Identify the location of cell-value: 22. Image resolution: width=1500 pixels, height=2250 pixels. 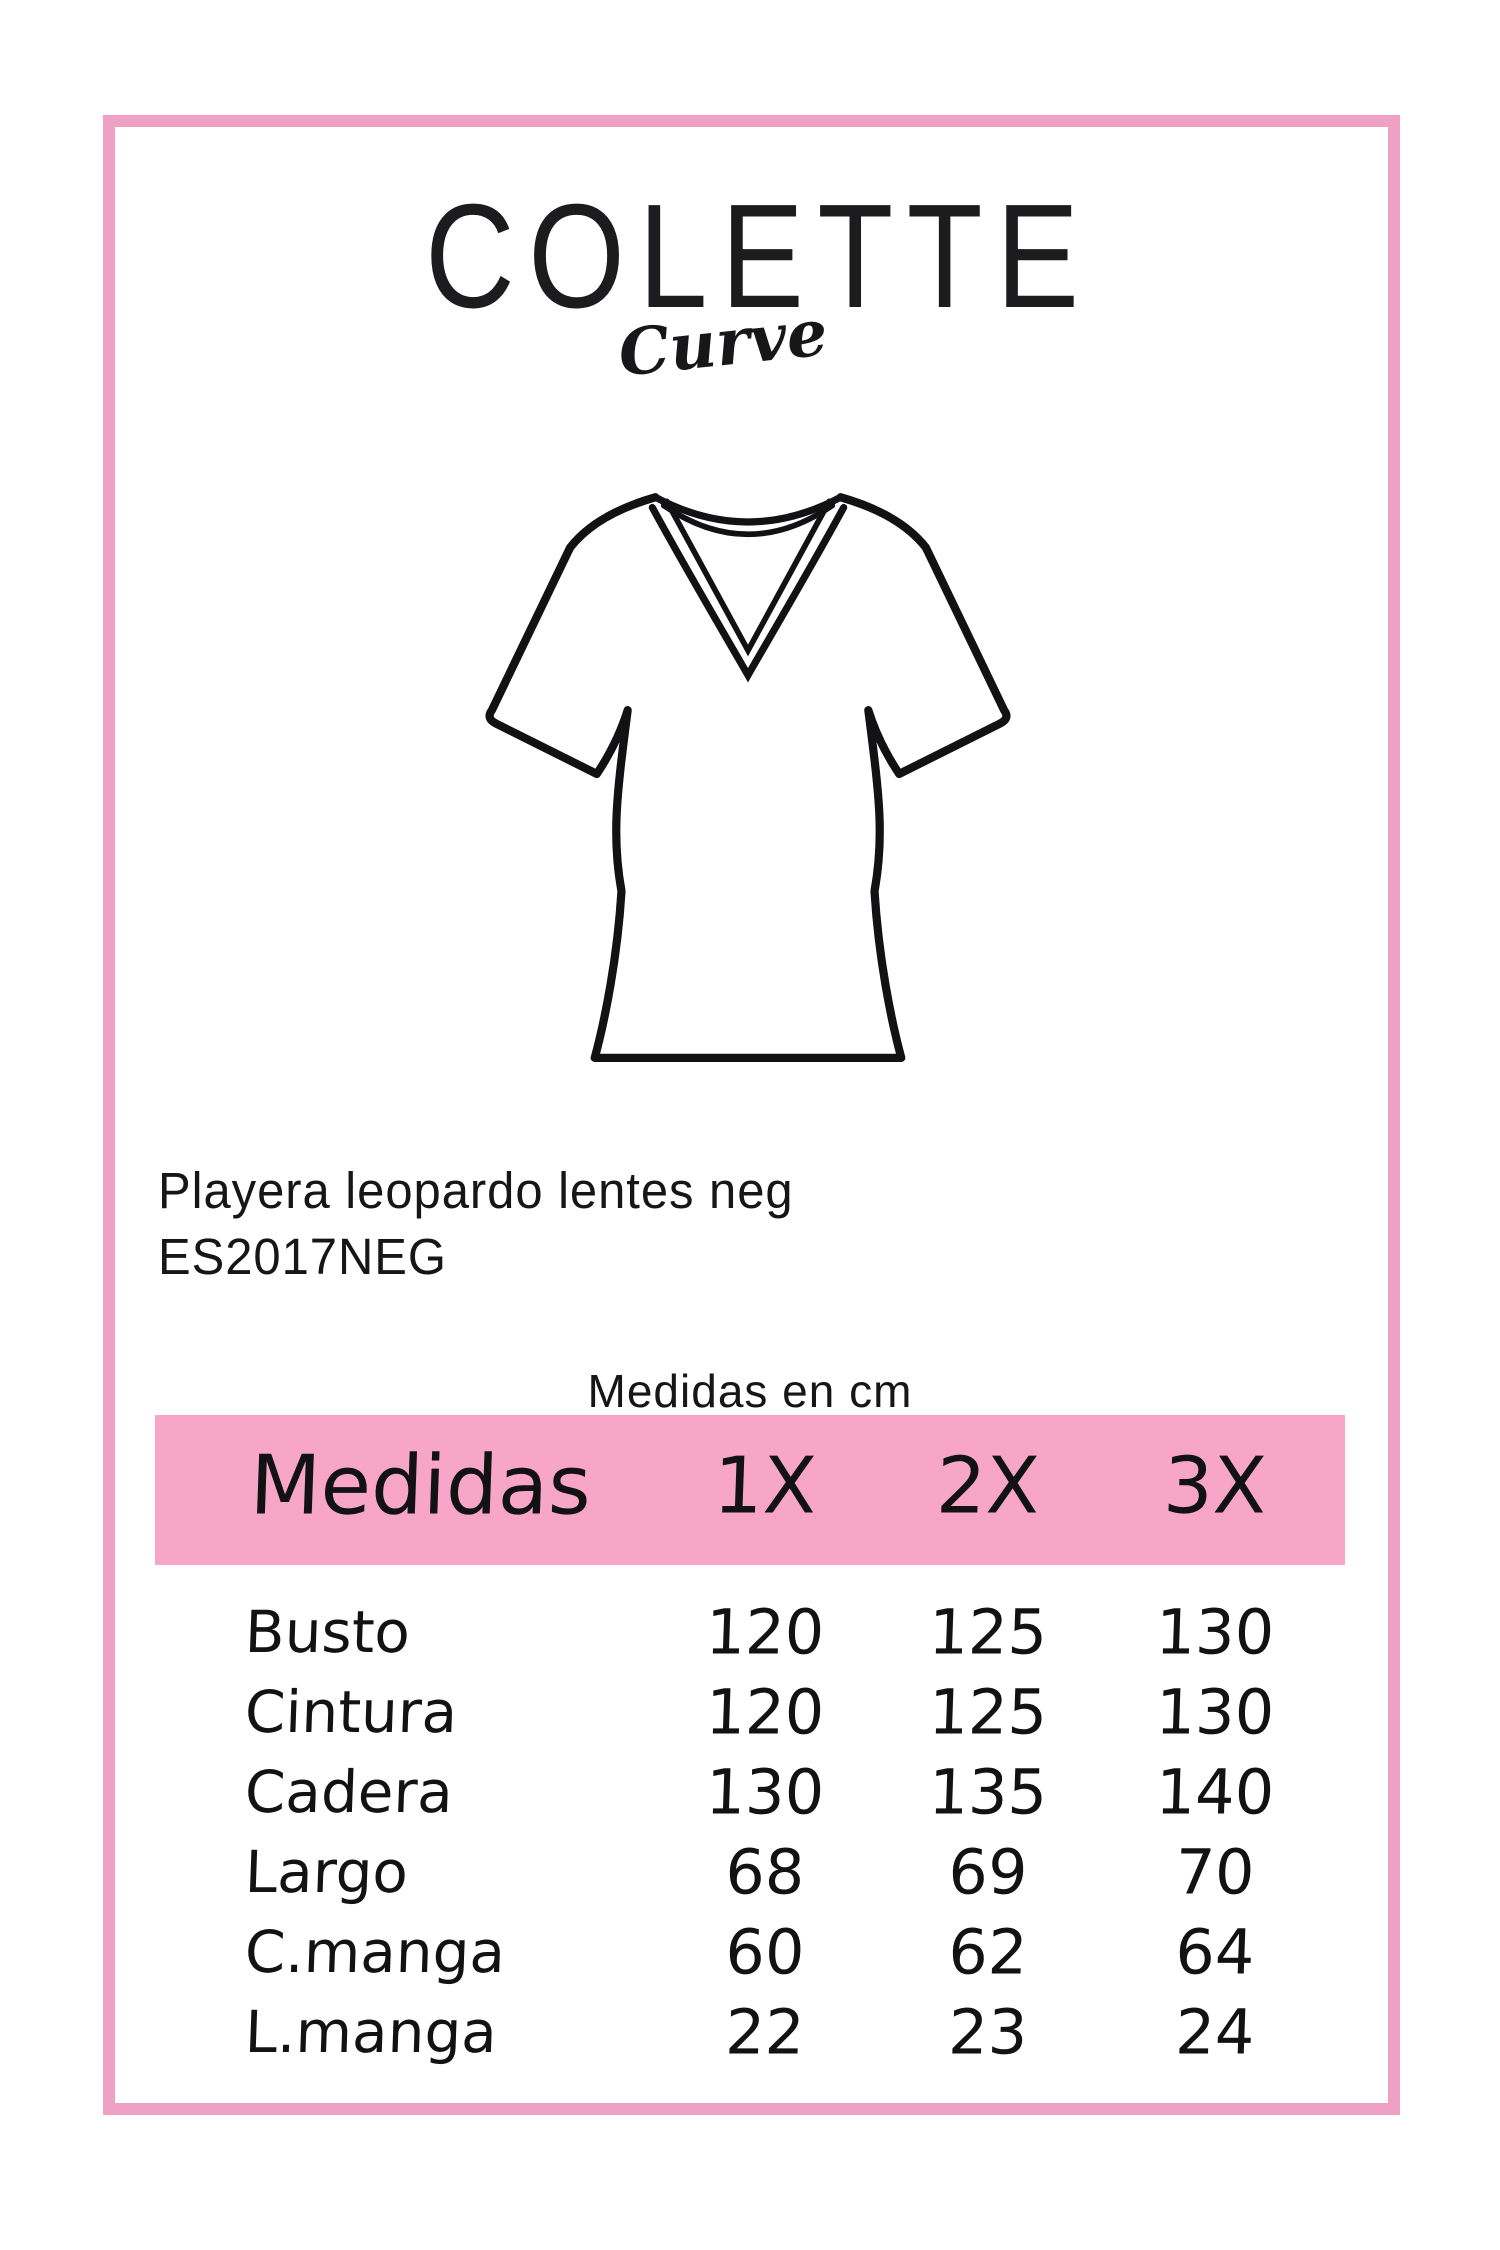
(765, 2032).